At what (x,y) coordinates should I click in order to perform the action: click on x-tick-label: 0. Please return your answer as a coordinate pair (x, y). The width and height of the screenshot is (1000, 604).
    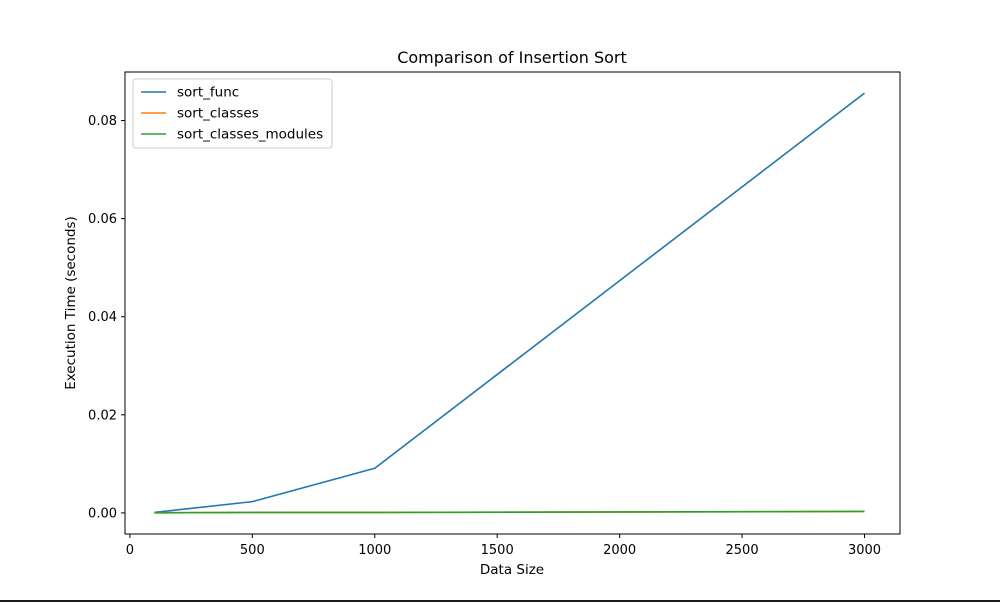
    Looking at the image, I should click on (130, 550).